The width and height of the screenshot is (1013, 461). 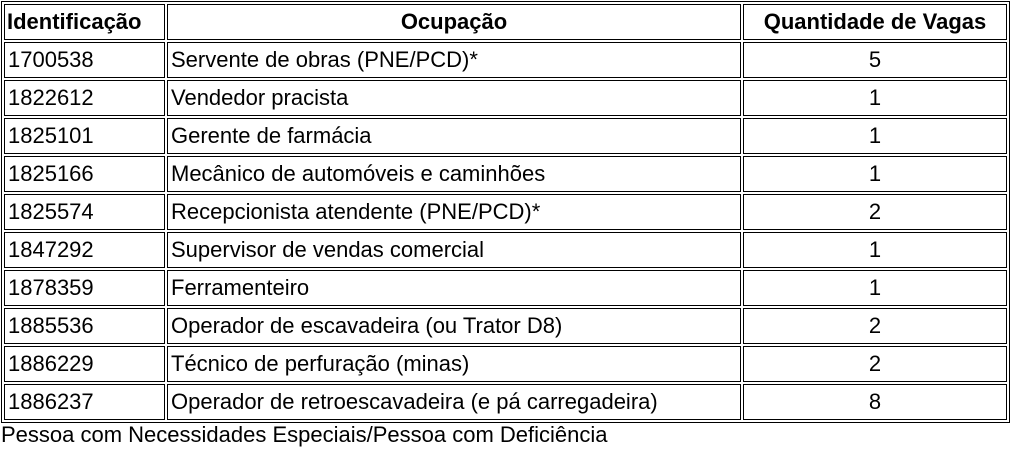 What do you see at coordinates (454, 326) in the screenshot?
I see `occupation-cell: Operador de escavadeira (ou Trator D8)` at bounding box center [454, 326].